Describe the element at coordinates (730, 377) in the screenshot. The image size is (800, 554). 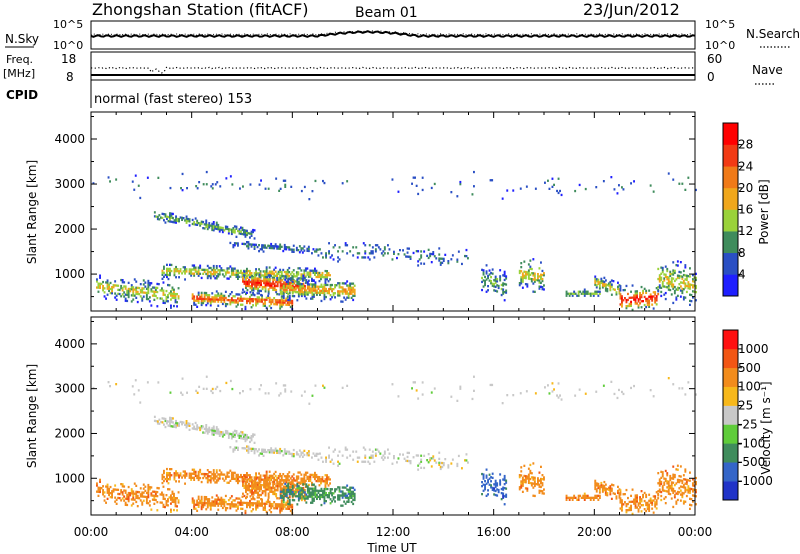
I see `colorbar-swatch` at that location.